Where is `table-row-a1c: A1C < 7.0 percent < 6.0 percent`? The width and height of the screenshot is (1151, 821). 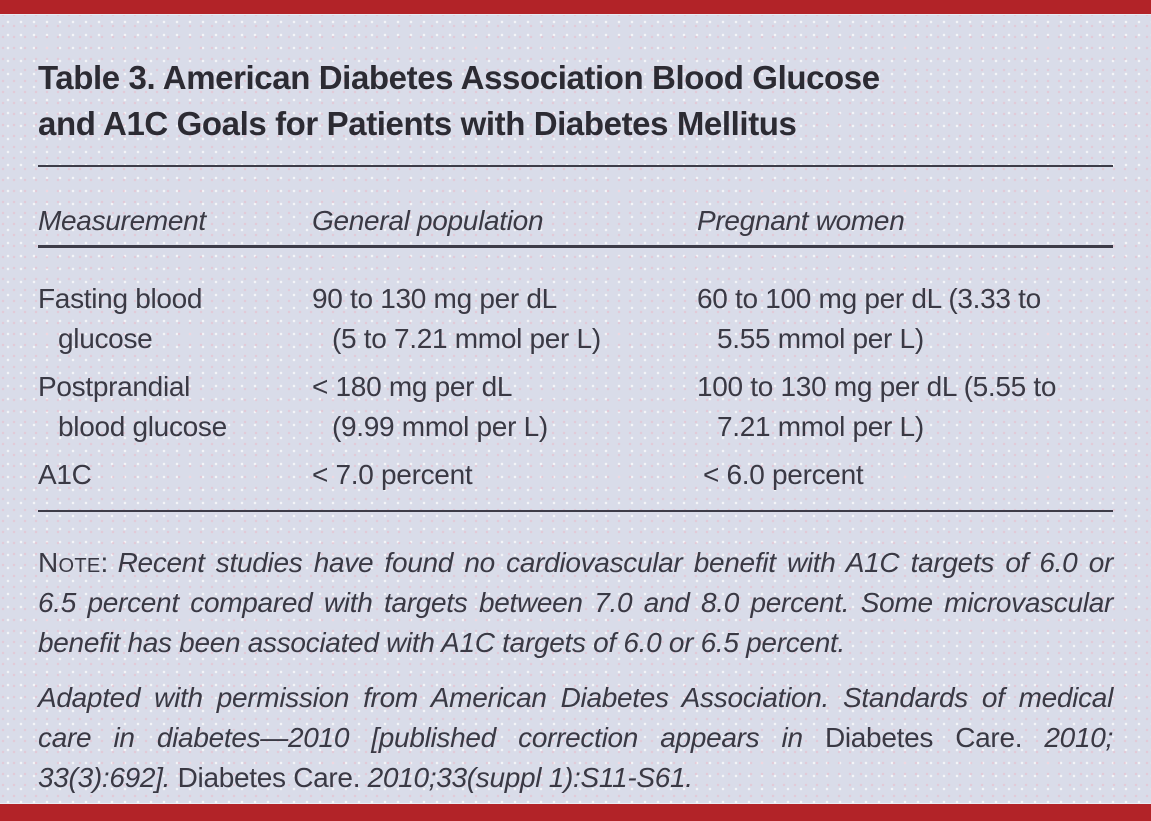 table-row-a1c: A1C < 7.0 percent < 6.0 percent is located at coordinates (575, 475).